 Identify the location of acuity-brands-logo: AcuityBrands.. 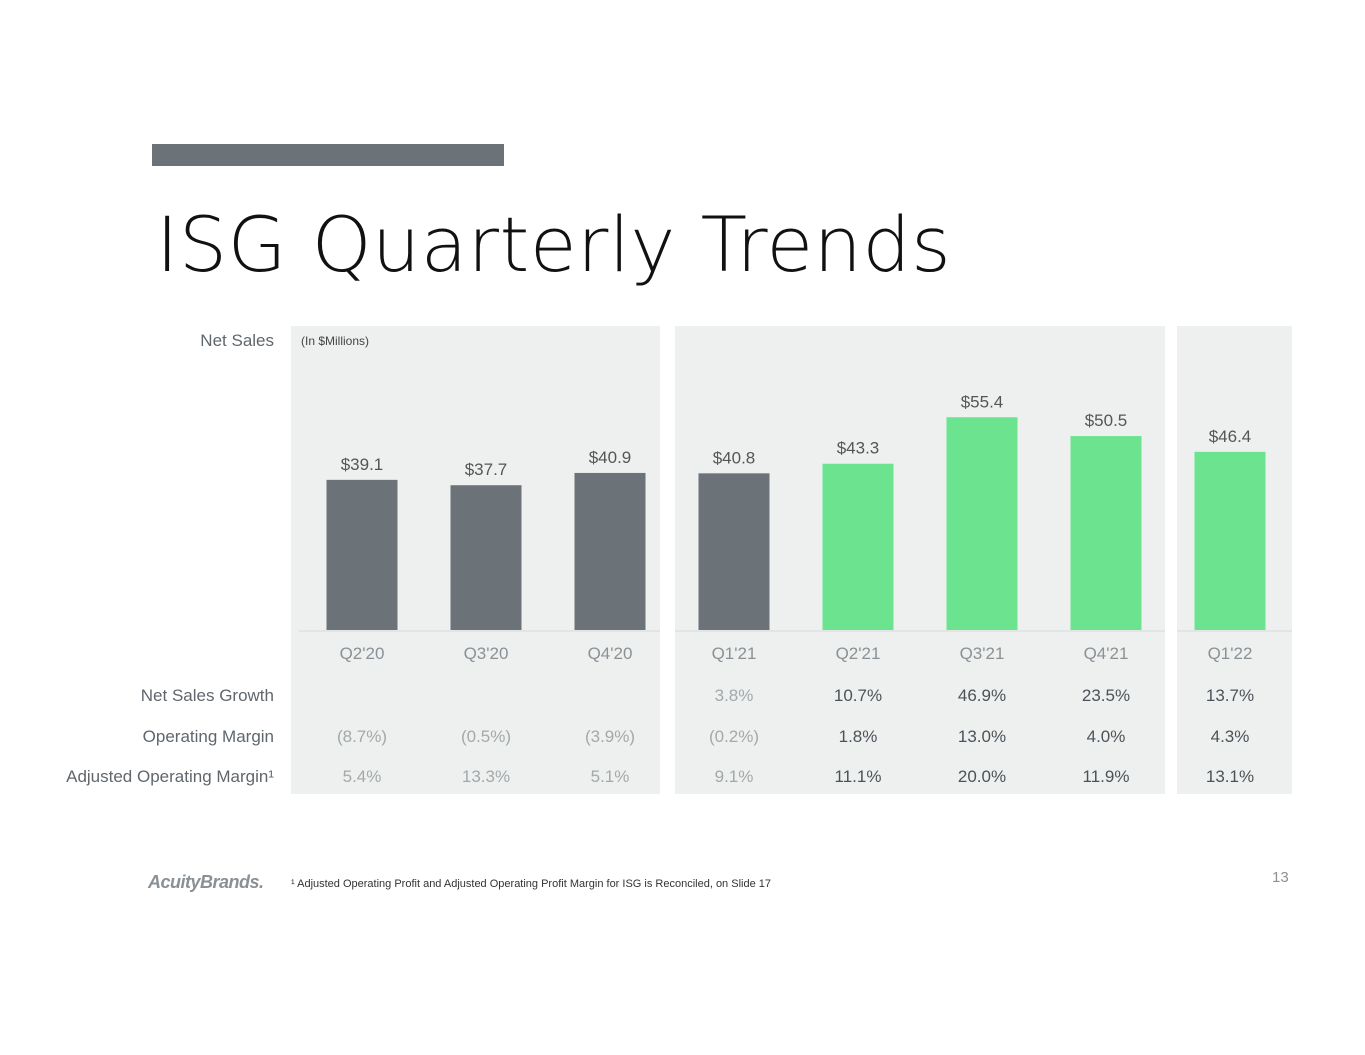
(206, 882).